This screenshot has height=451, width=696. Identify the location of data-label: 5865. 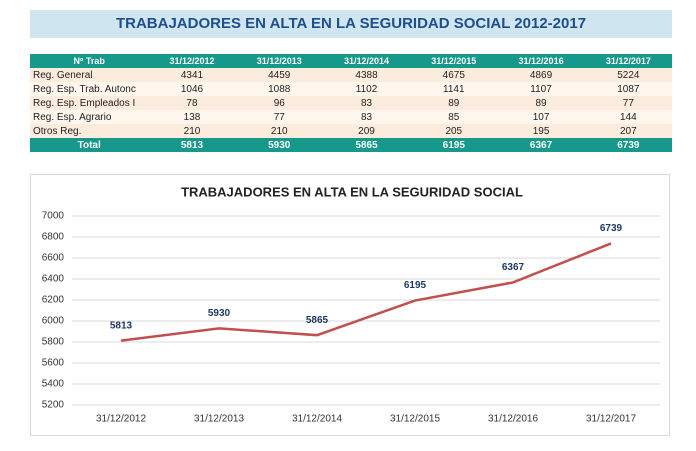
(317, 320).